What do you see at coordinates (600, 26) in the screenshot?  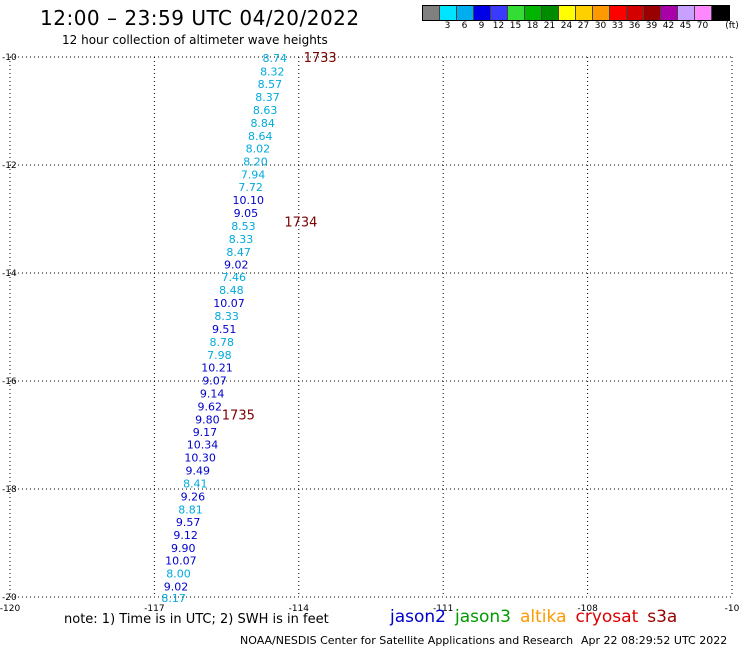 I see `legend-value-label: 30` at bounding box center [600, 26].